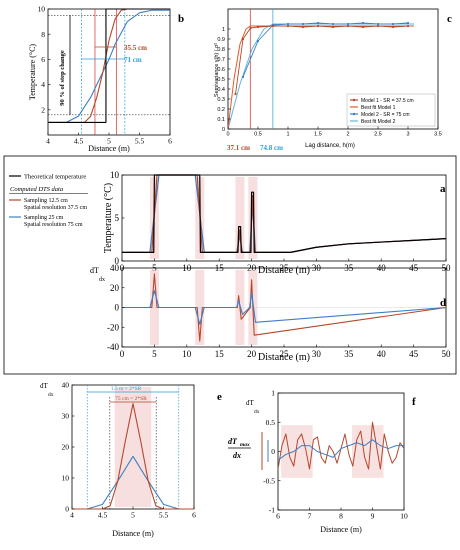 This screenshot has width=460, height=550. What do you see at coordinates (354, 114) in the screenshot?
I see `legend-marker-model2` at bounding box center [354, 114].